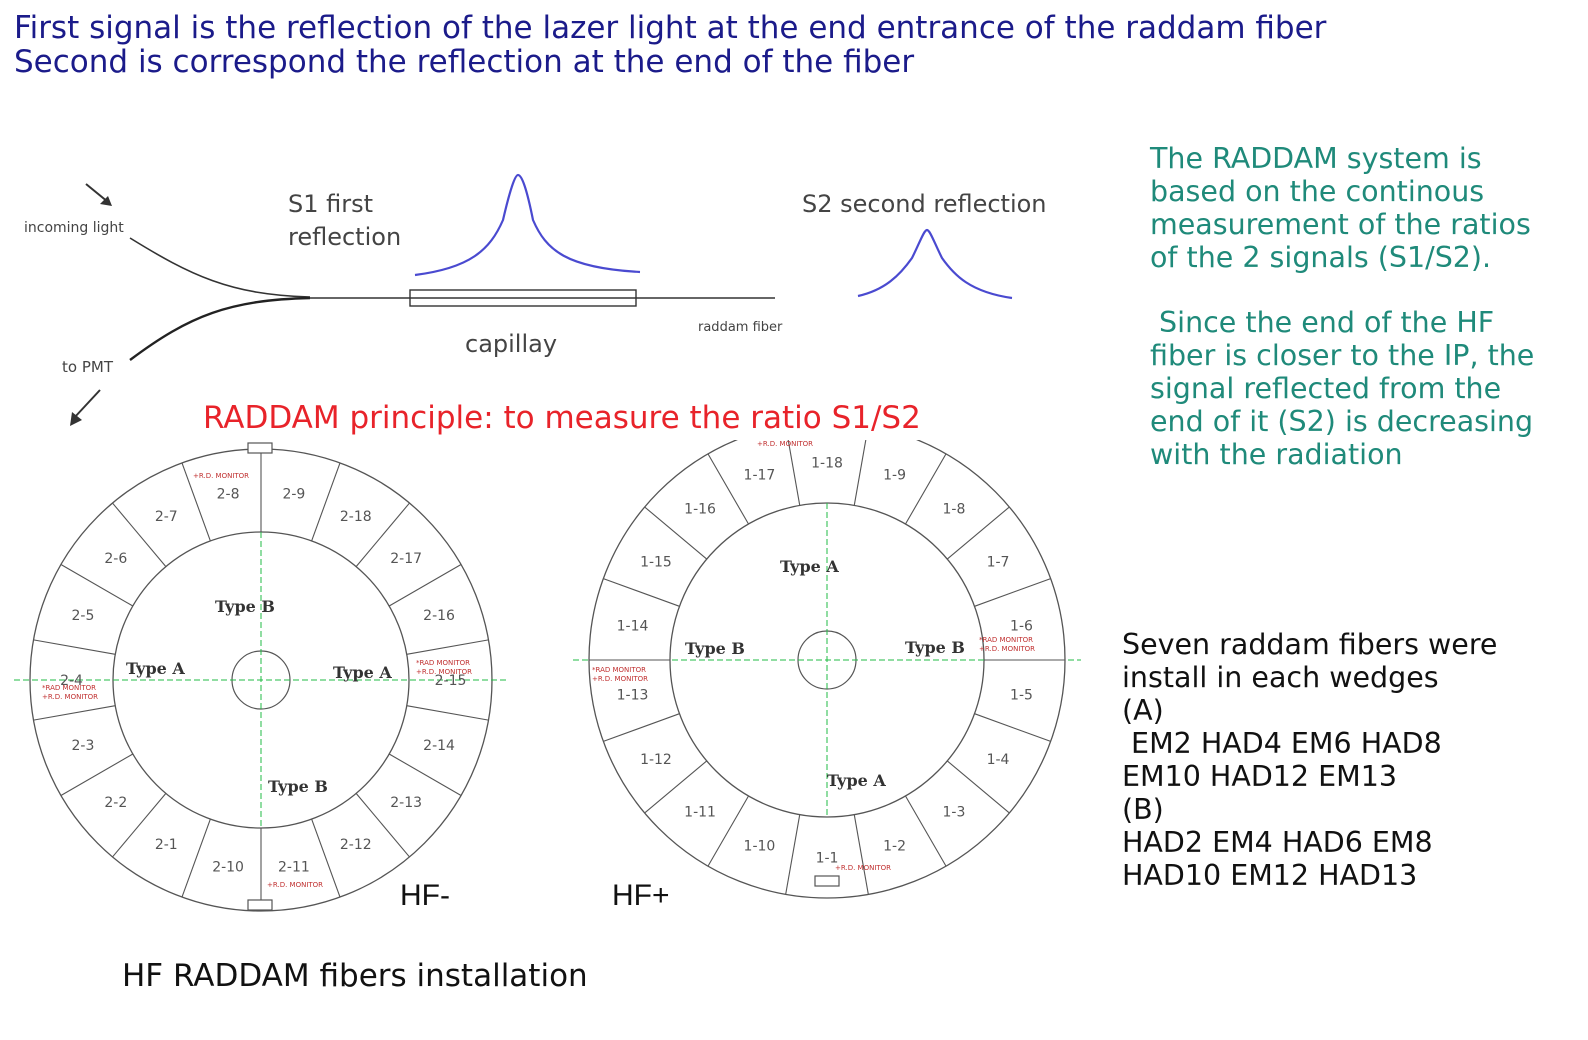 The image size is (1588, 1040). I want to click on pmt-fiber, so click(220, 328).